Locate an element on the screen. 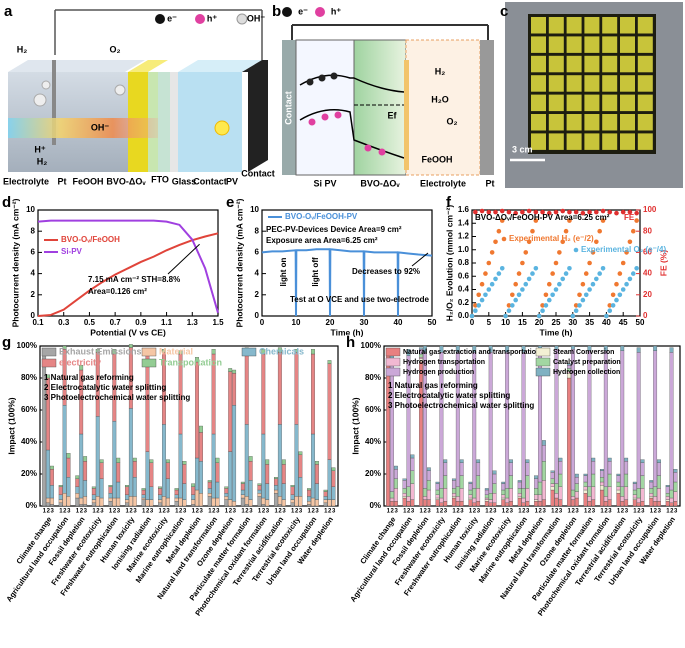 The image size is (685, 648). y2-tick-label: 20 is located at coordinates (647, 294).